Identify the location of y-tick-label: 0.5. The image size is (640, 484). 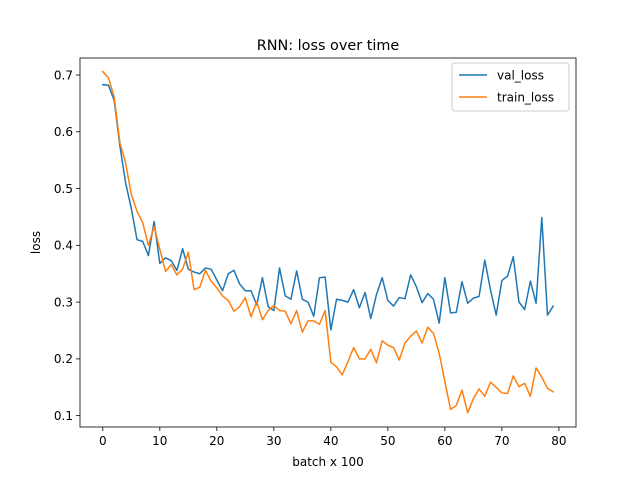
(63, 189).